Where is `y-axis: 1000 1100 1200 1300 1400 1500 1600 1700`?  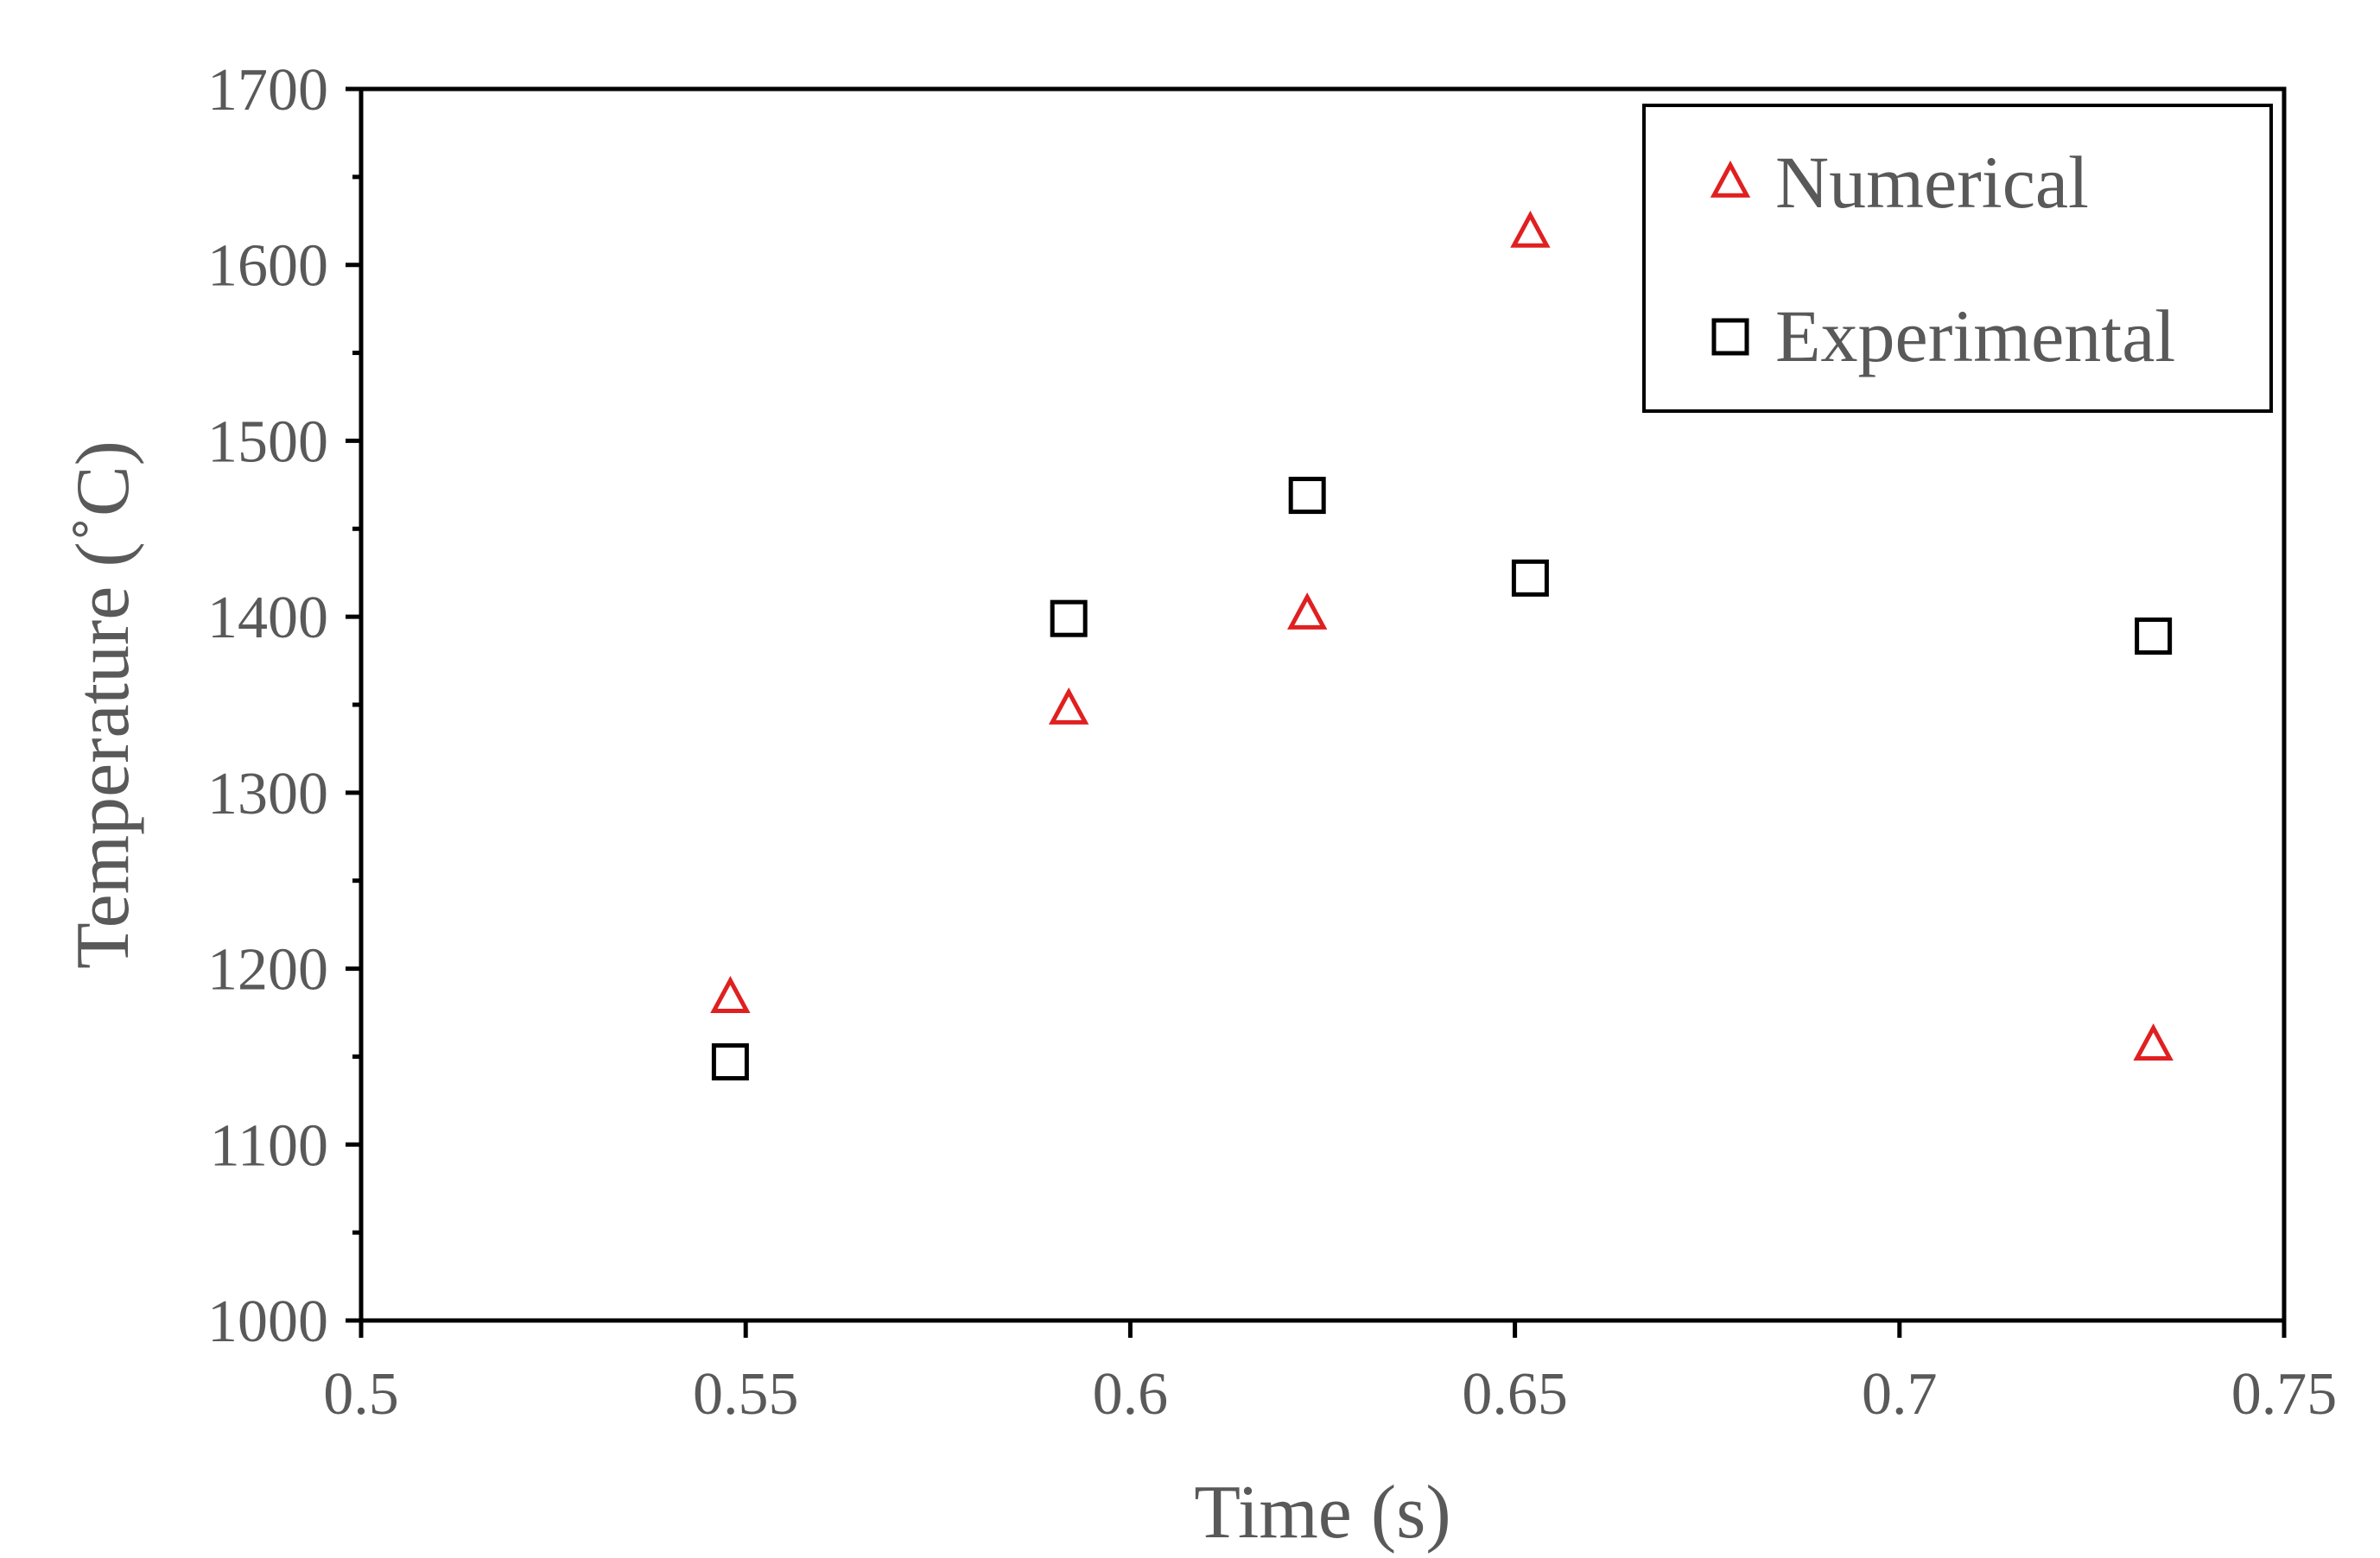 y-axis: 1000 1100 1200 1300 1400 1500 1600 1700 is located at coordinates (284, 706).